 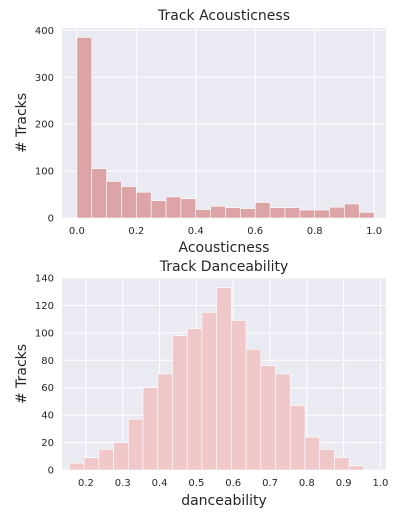 What do you see at coordinates (47, 416) in the screenshot?
I see `y-tick-label: 40` at bounding box center [47, 416].